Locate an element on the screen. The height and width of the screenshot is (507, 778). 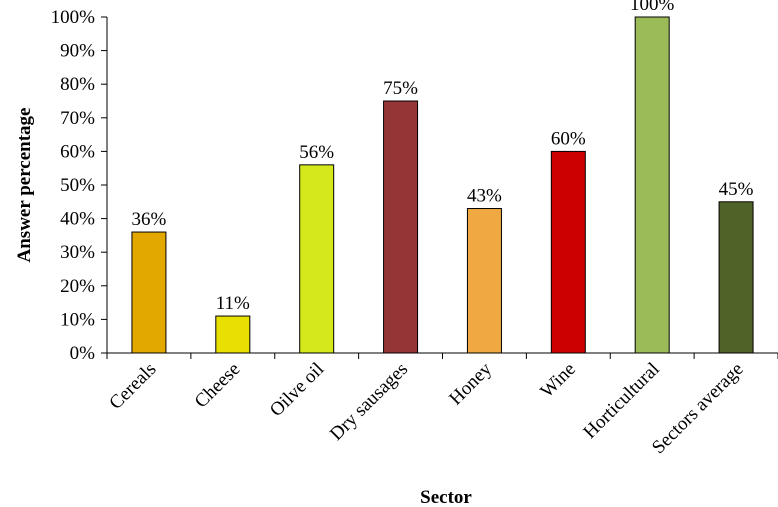
data-label: 43% is located at coordinates (484, 196).